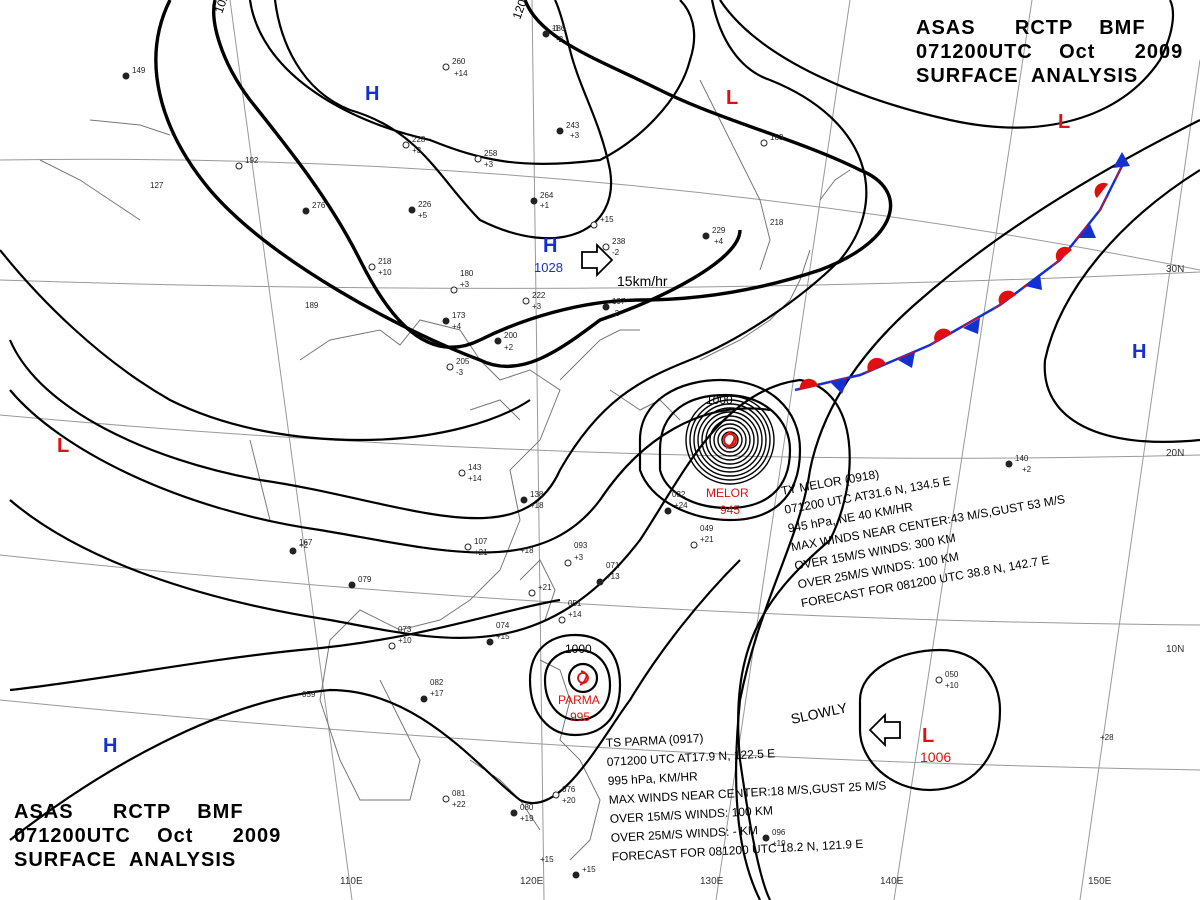 This screenshot has width=1200, height=900. What do you see at coordinates (1107, 737) in the screenshot?
I see `station-value: +28` at bounding box center [1107, 737].